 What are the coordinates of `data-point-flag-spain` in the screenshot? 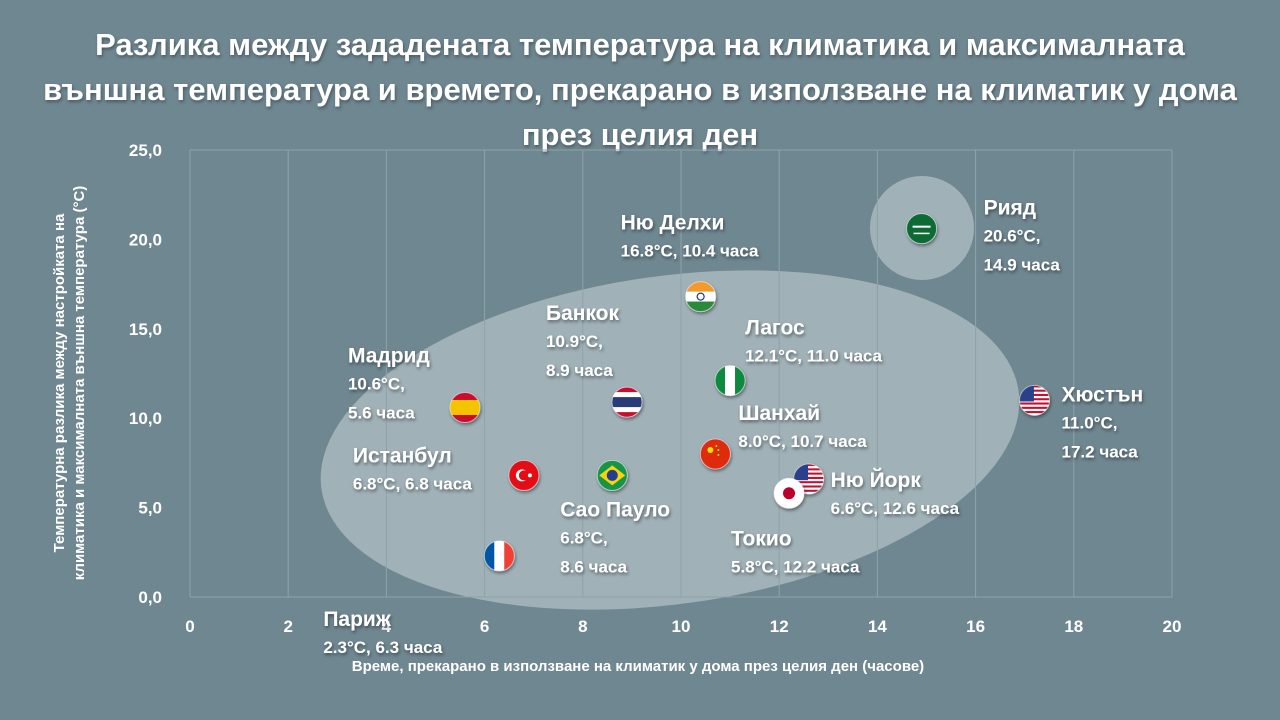 It's located at (465, 407).